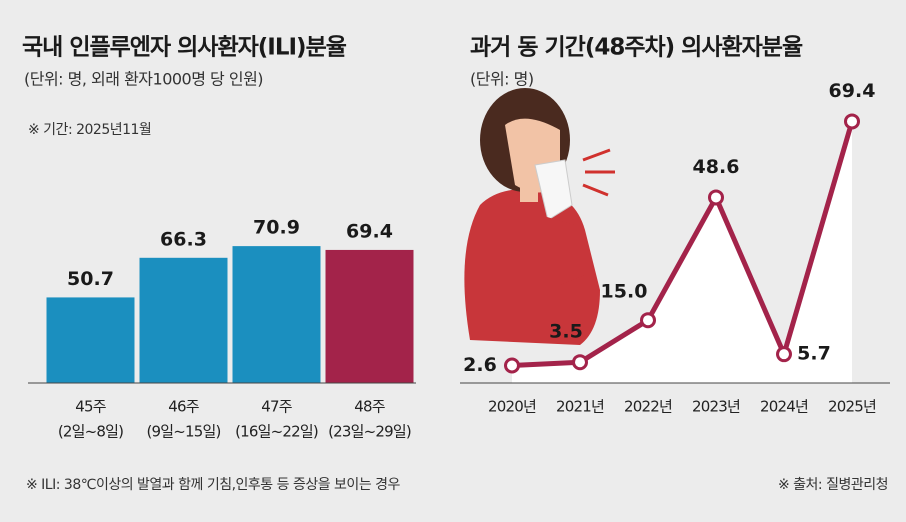 The height and width of the screenshot is (522, 906). I want to click on source: ※ 출처: 질병관리청, so click(833, 485).